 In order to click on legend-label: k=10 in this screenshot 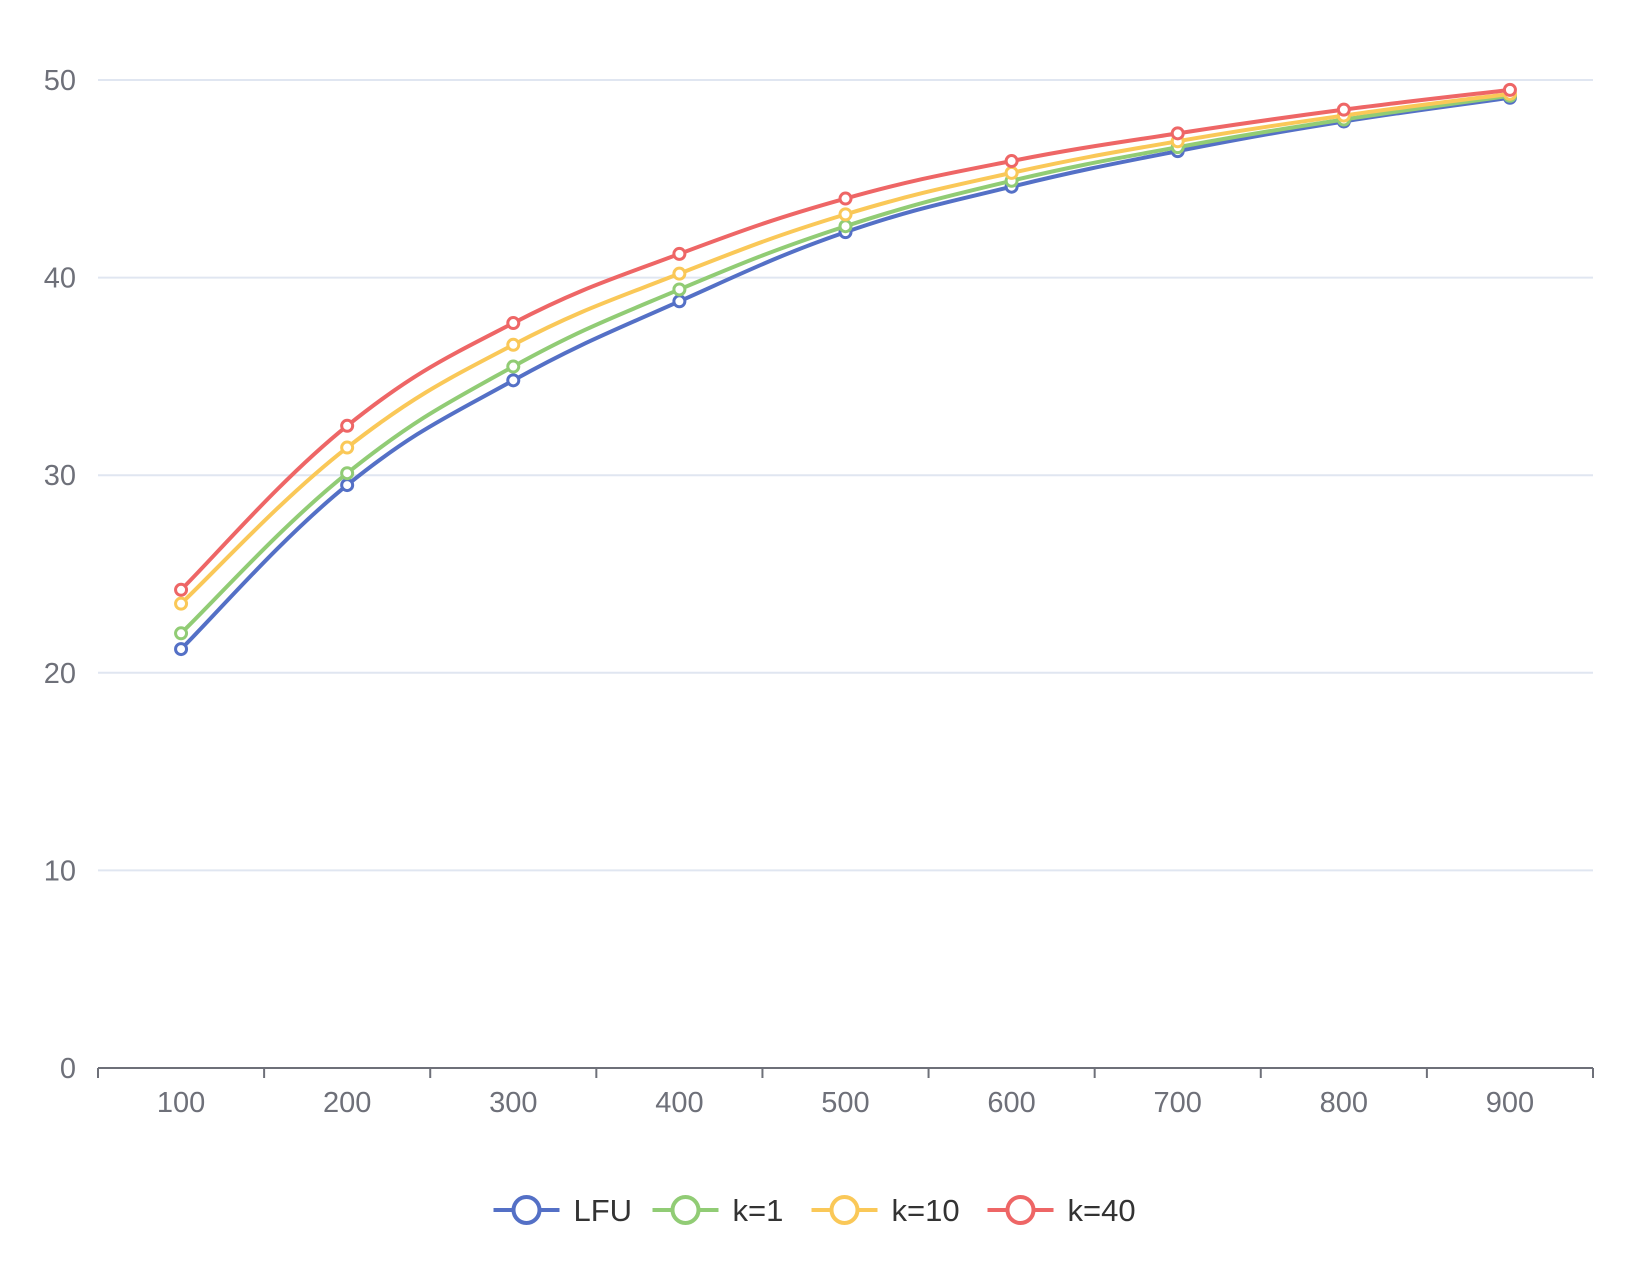, I will do `click(926, 1210)`.